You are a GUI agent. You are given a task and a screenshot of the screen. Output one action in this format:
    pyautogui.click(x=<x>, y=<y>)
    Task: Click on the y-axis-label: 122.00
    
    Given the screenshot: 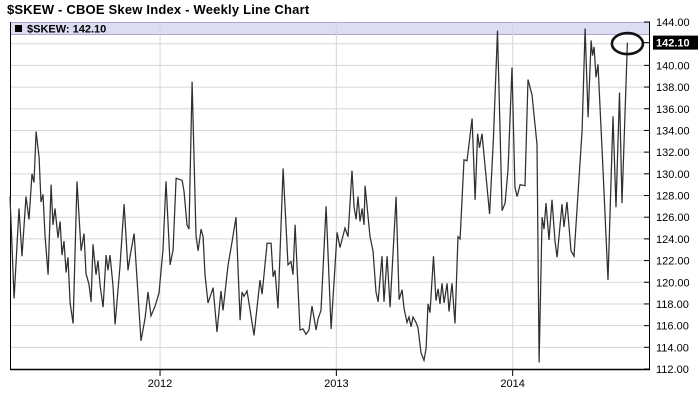 What is the action you would take?
    pyautogui.click(x=673, y=262)
    